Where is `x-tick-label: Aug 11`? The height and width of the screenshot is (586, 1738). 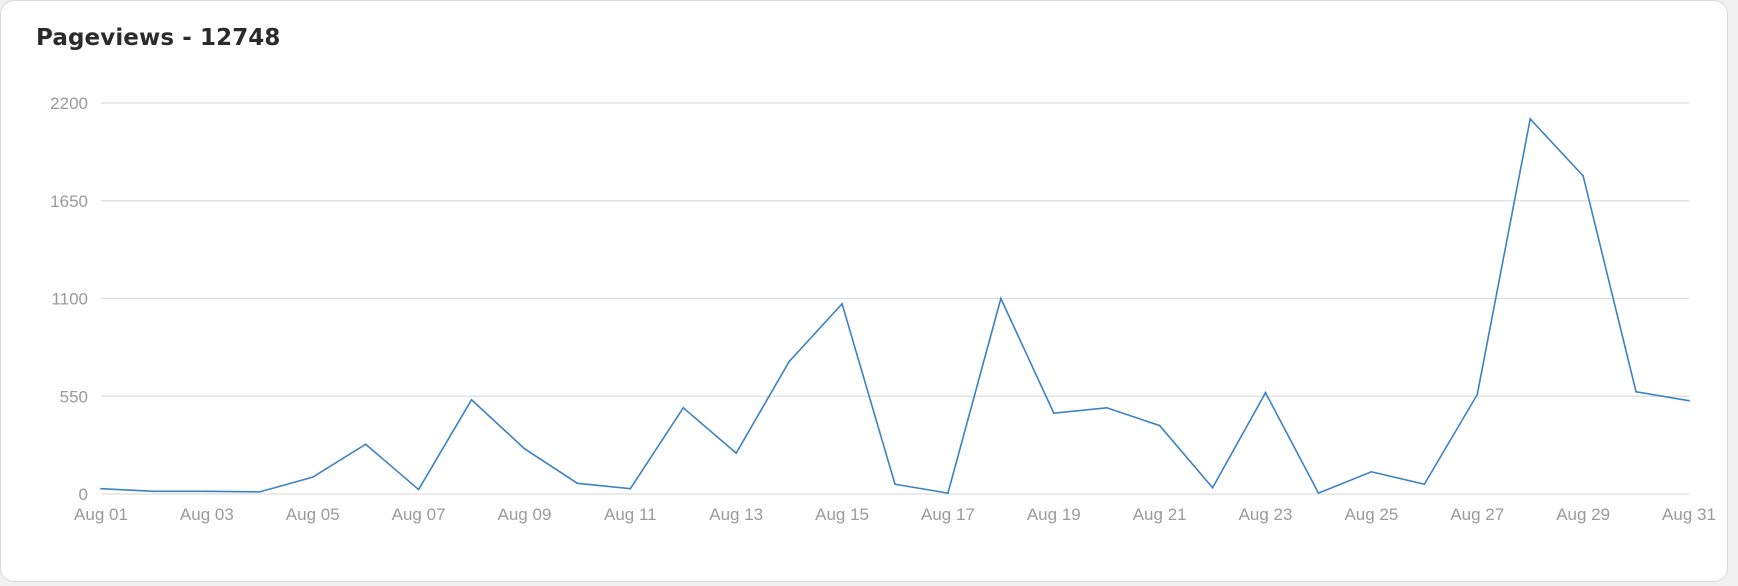 x-tick-label: Aug 11 is located at coordinates (630, 514).